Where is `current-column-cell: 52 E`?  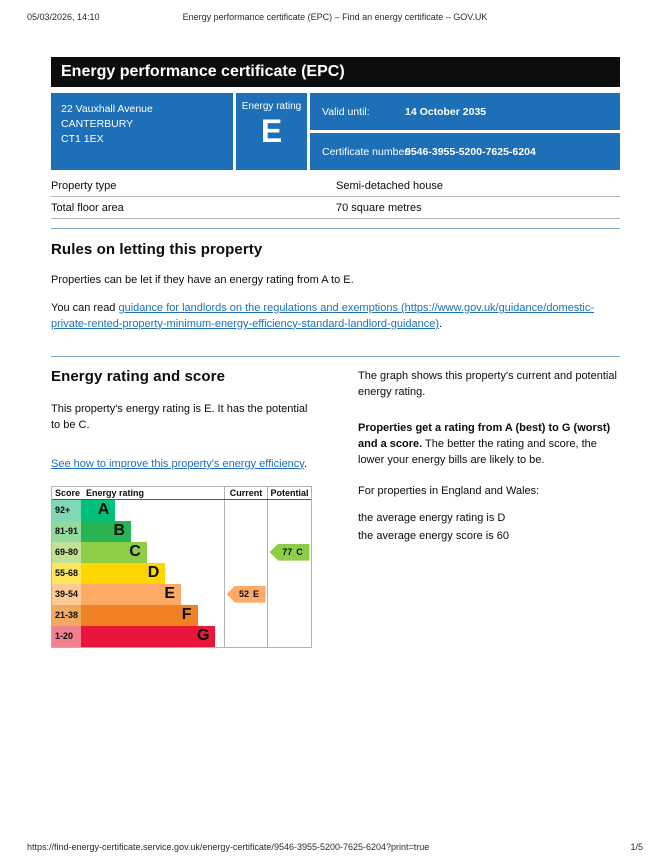
current-column-cell: 52 E is located at coordinates (245, 594).